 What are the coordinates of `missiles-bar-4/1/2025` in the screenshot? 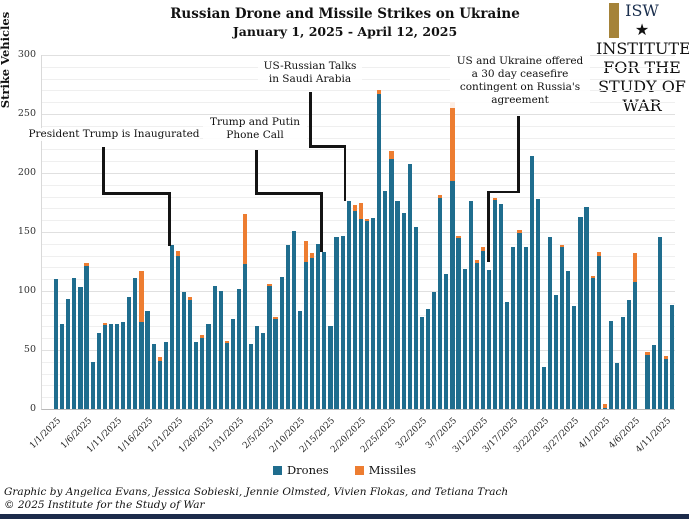 It's located at (604, 406).